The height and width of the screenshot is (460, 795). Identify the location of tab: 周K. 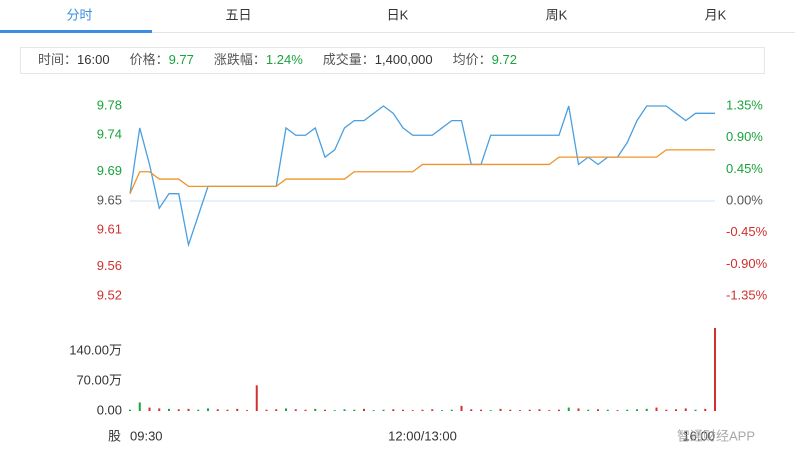
(557, 14).